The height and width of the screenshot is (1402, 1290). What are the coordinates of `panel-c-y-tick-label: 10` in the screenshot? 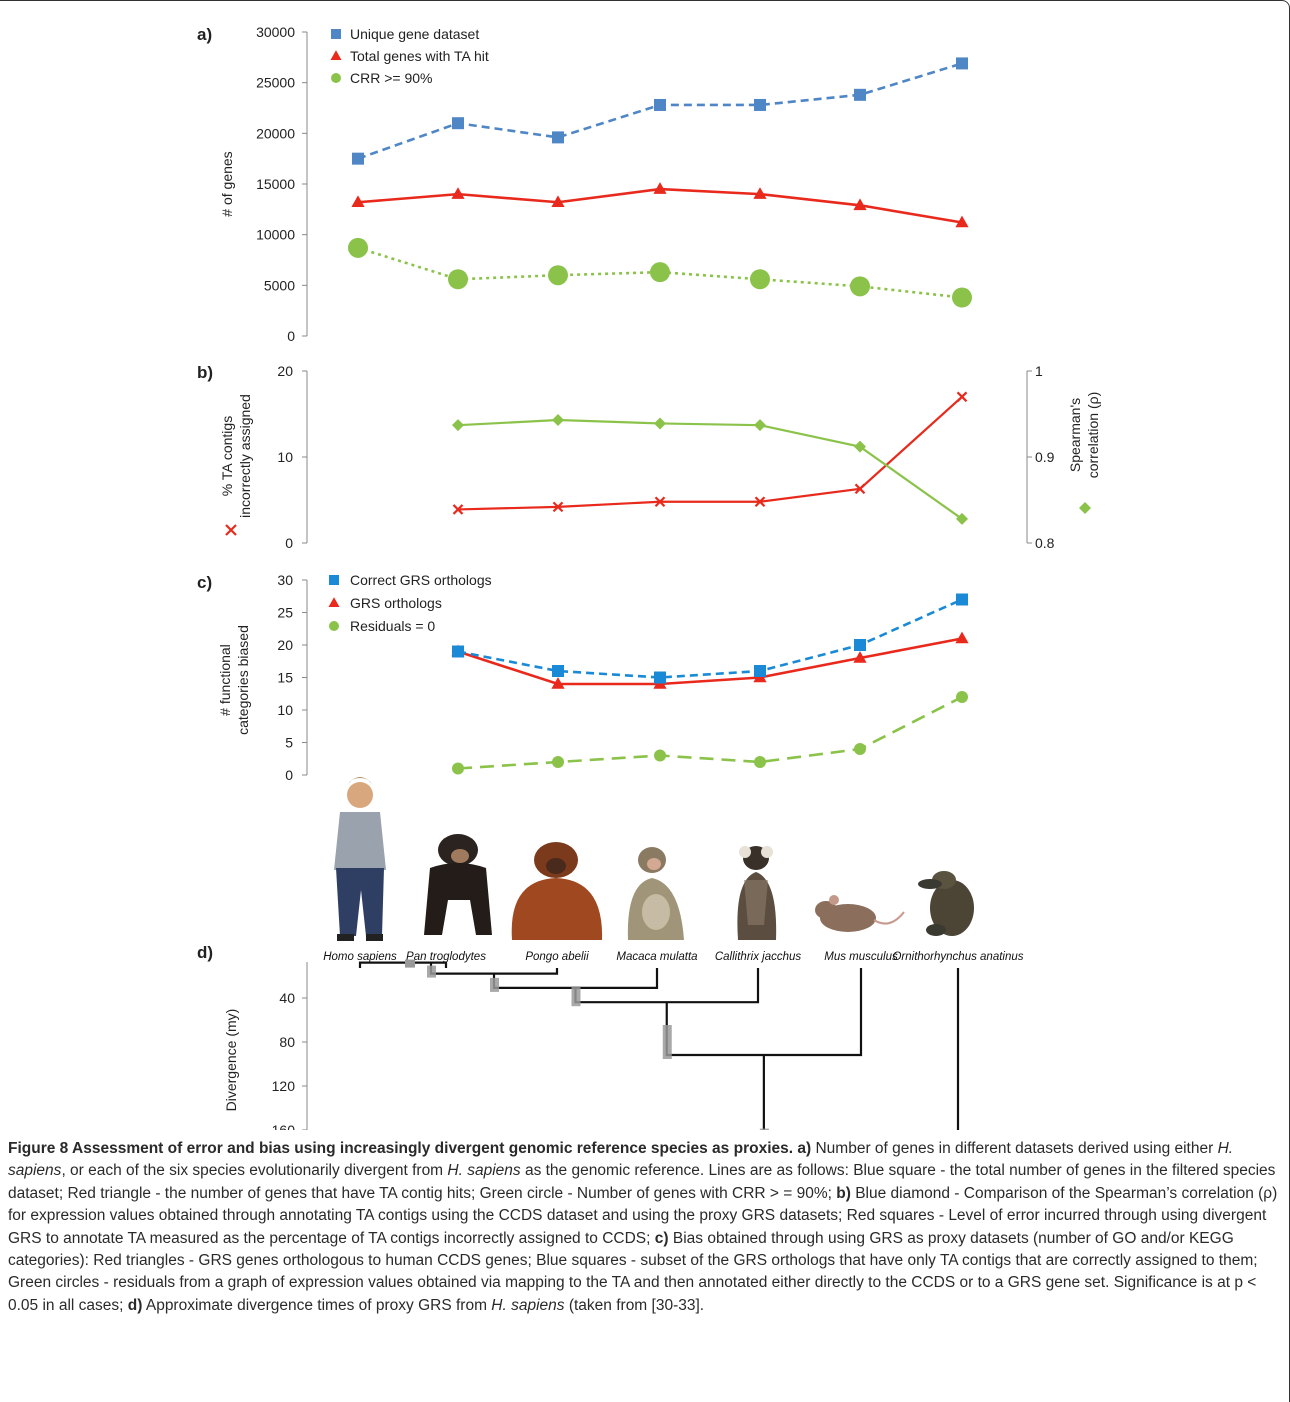 It's located at (285, 710).